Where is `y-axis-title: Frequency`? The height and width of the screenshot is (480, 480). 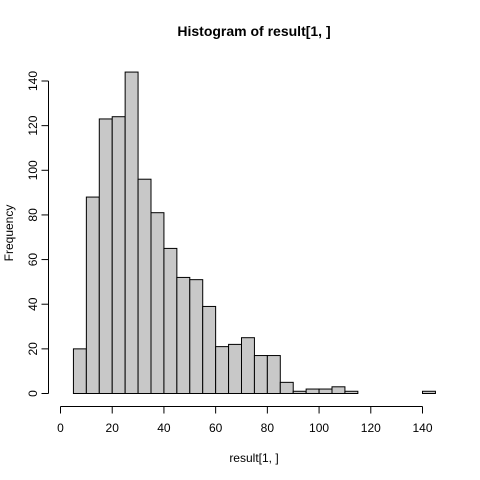 y-axis-title: Frequency is located at coordinates (9, 233).